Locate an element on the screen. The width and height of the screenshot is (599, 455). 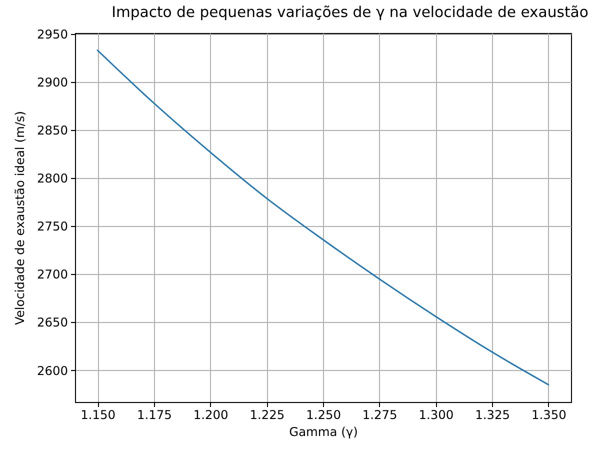
x-tick-label: 1.150 is located at coordinates (98, 415).